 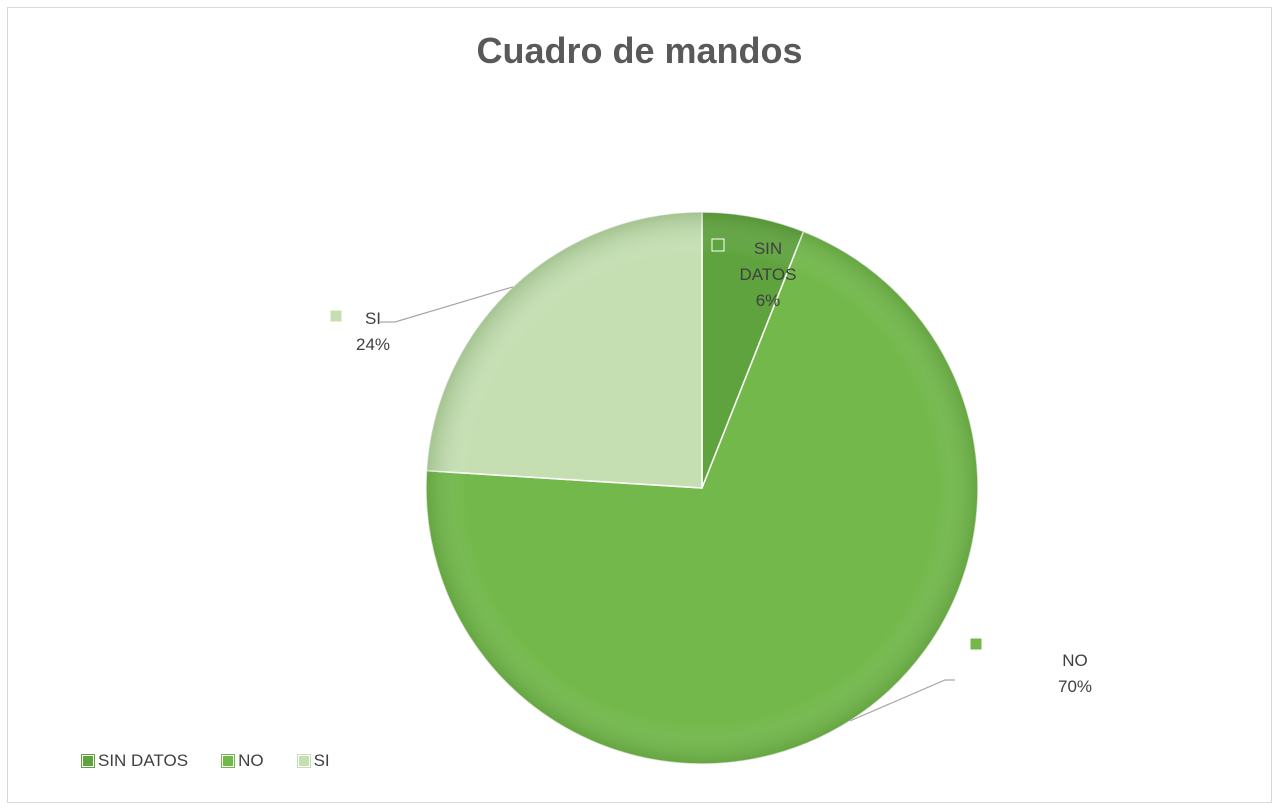 I want to click on data-label-percent-sin-datos: 6%, so click(x=768, y=300).